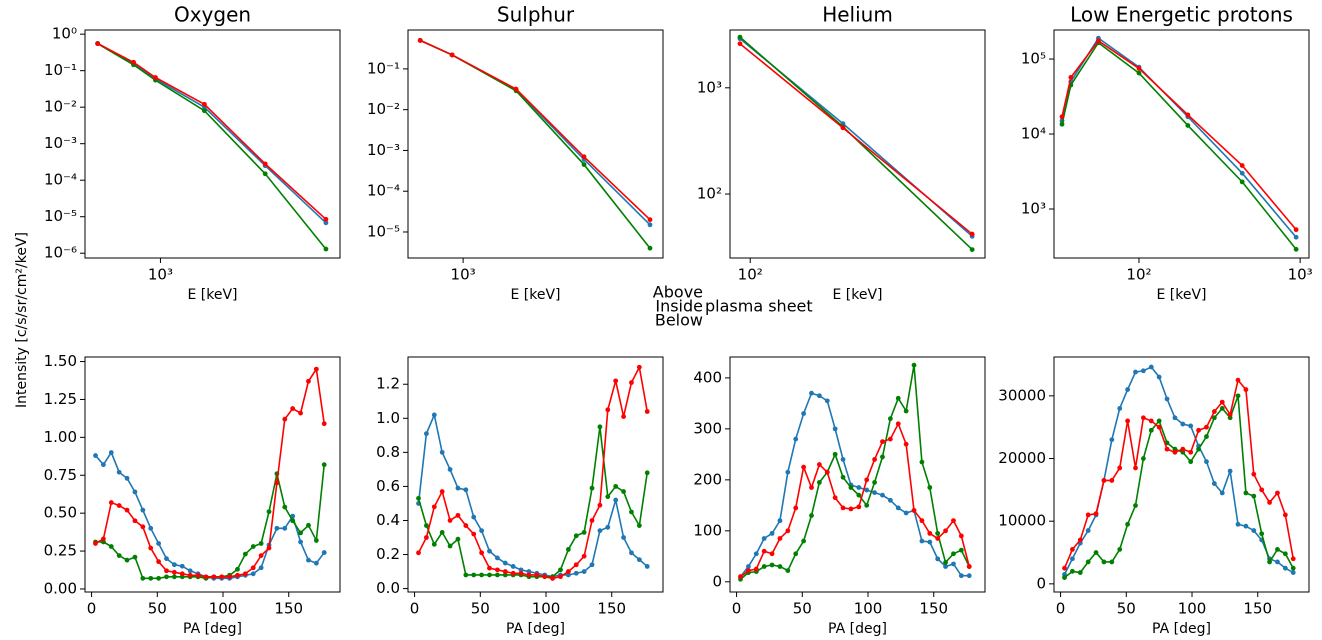  What do you see at coordinates (535, 629) in the screenshot?
I see `x-axis-label: PA [deg]` at bounding box center [535, 629].